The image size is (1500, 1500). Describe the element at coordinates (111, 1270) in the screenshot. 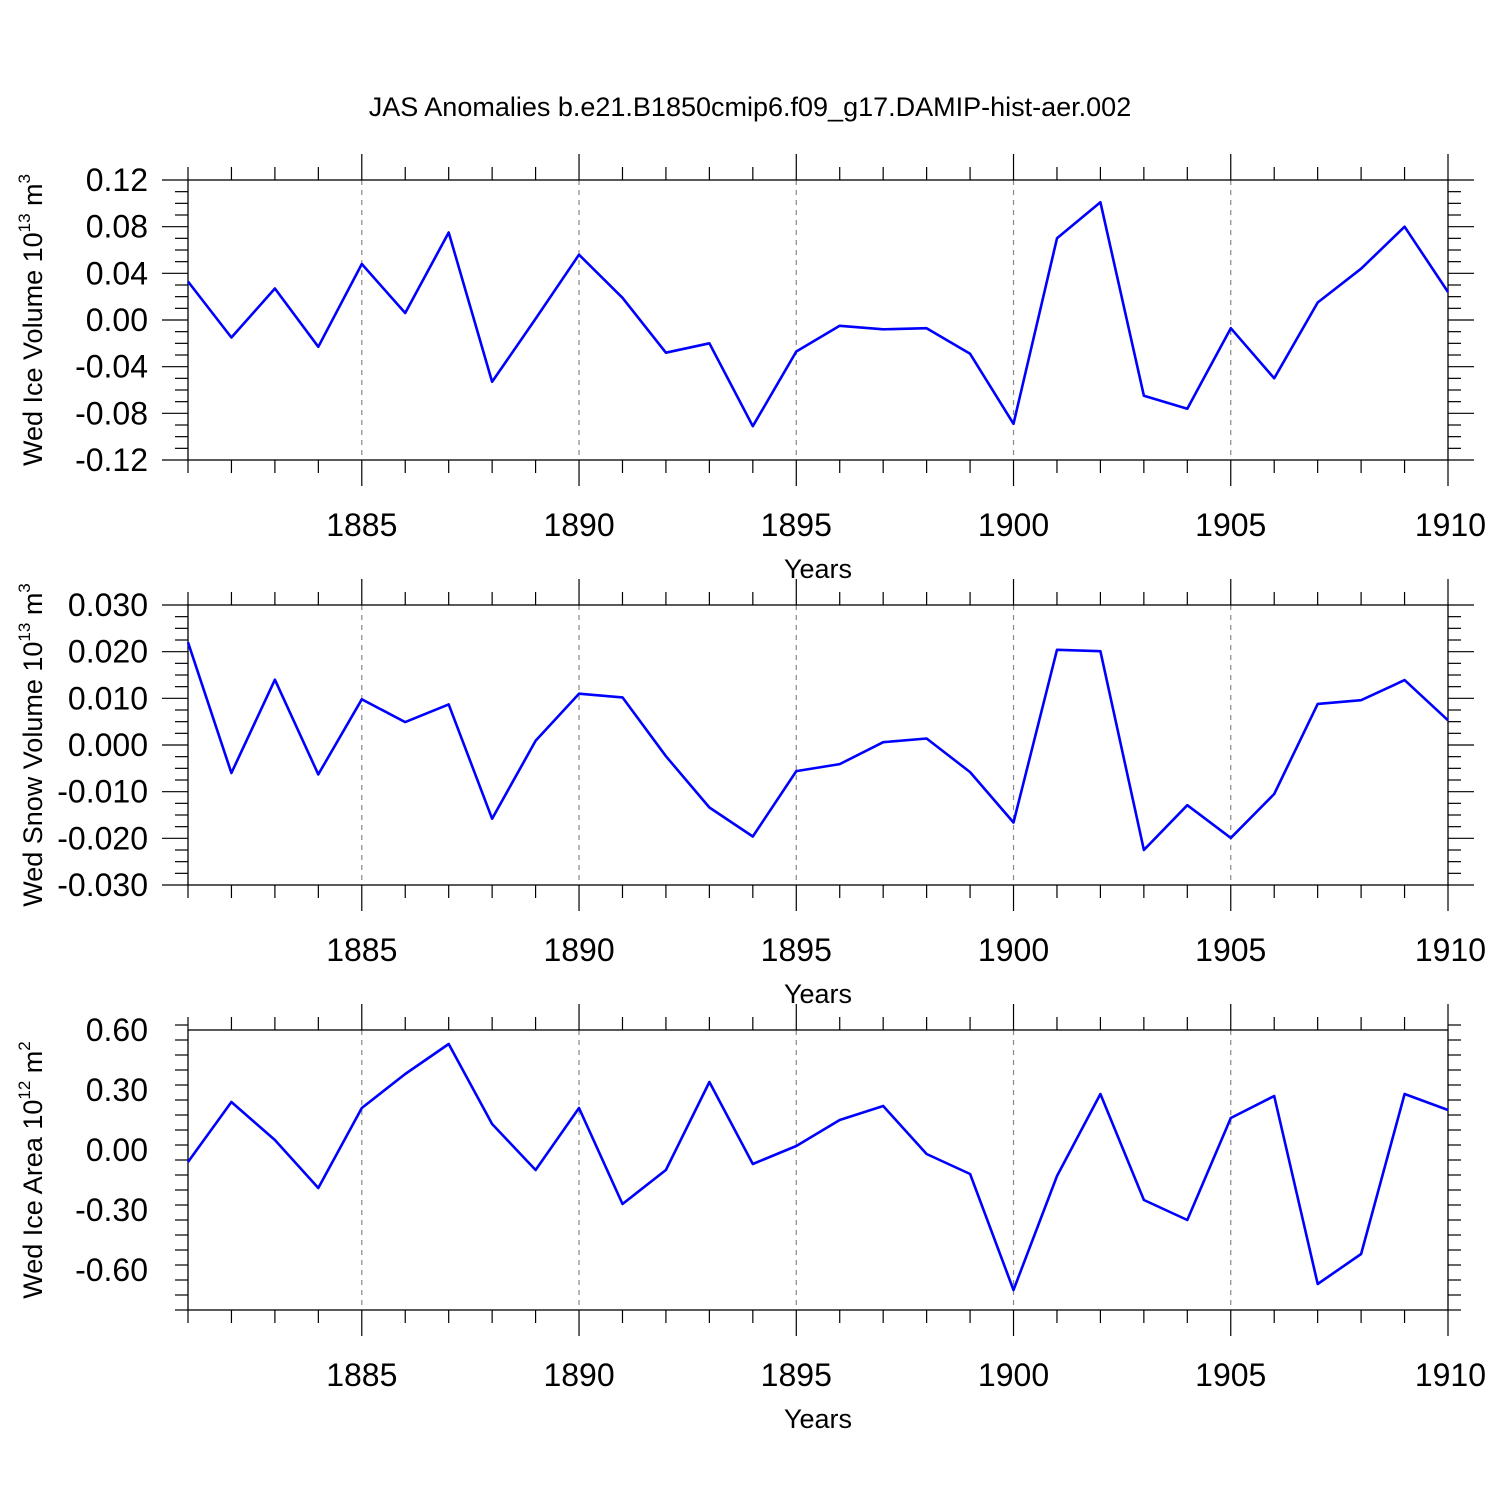

I see `ice-area-y-tick-label: -0.60` at that location.